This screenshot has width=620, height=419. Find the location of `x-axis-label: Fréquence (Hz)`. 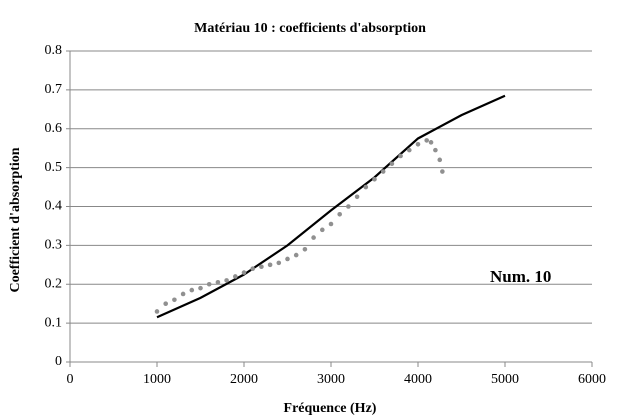

x-axis-label: Fréquence (Hz) is located at coordinates (330, 408).